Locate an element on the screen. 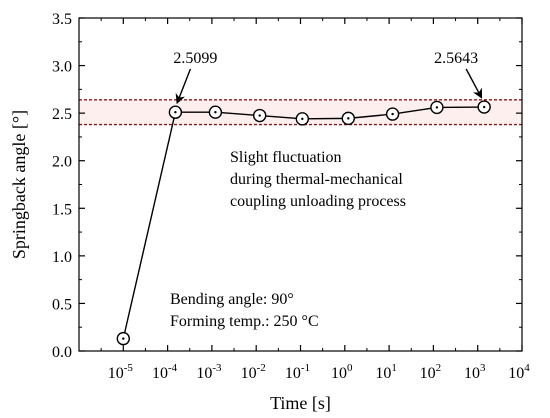 The height and width of the screenshot is (418, 550). annotation-line-3: coupling unloading process is located at coordinates (318, 201).